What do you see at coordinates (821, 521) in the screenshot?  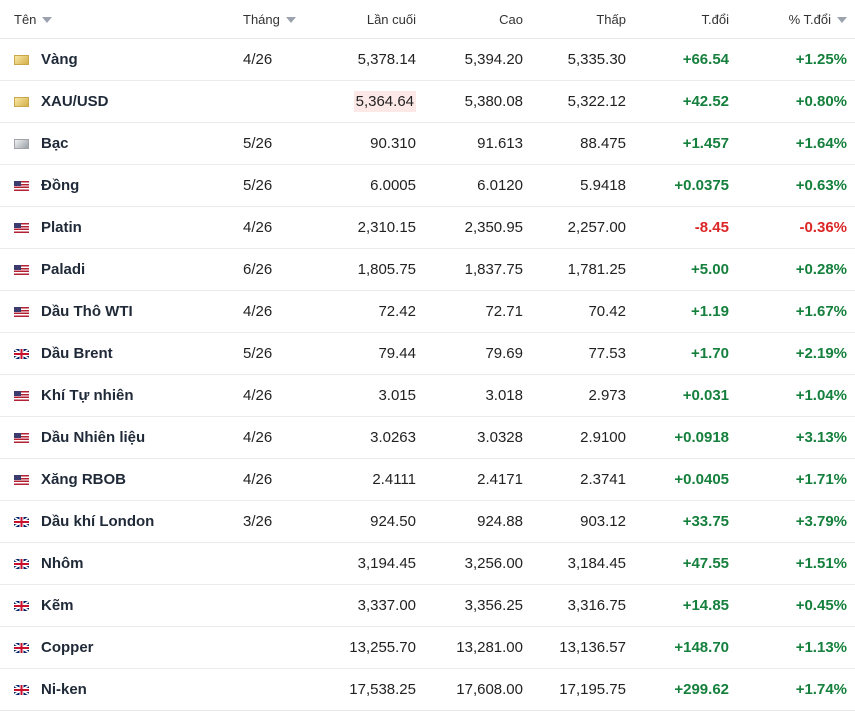 I see `pct-change-value: +3.79%` at bounding box center [821, 521].